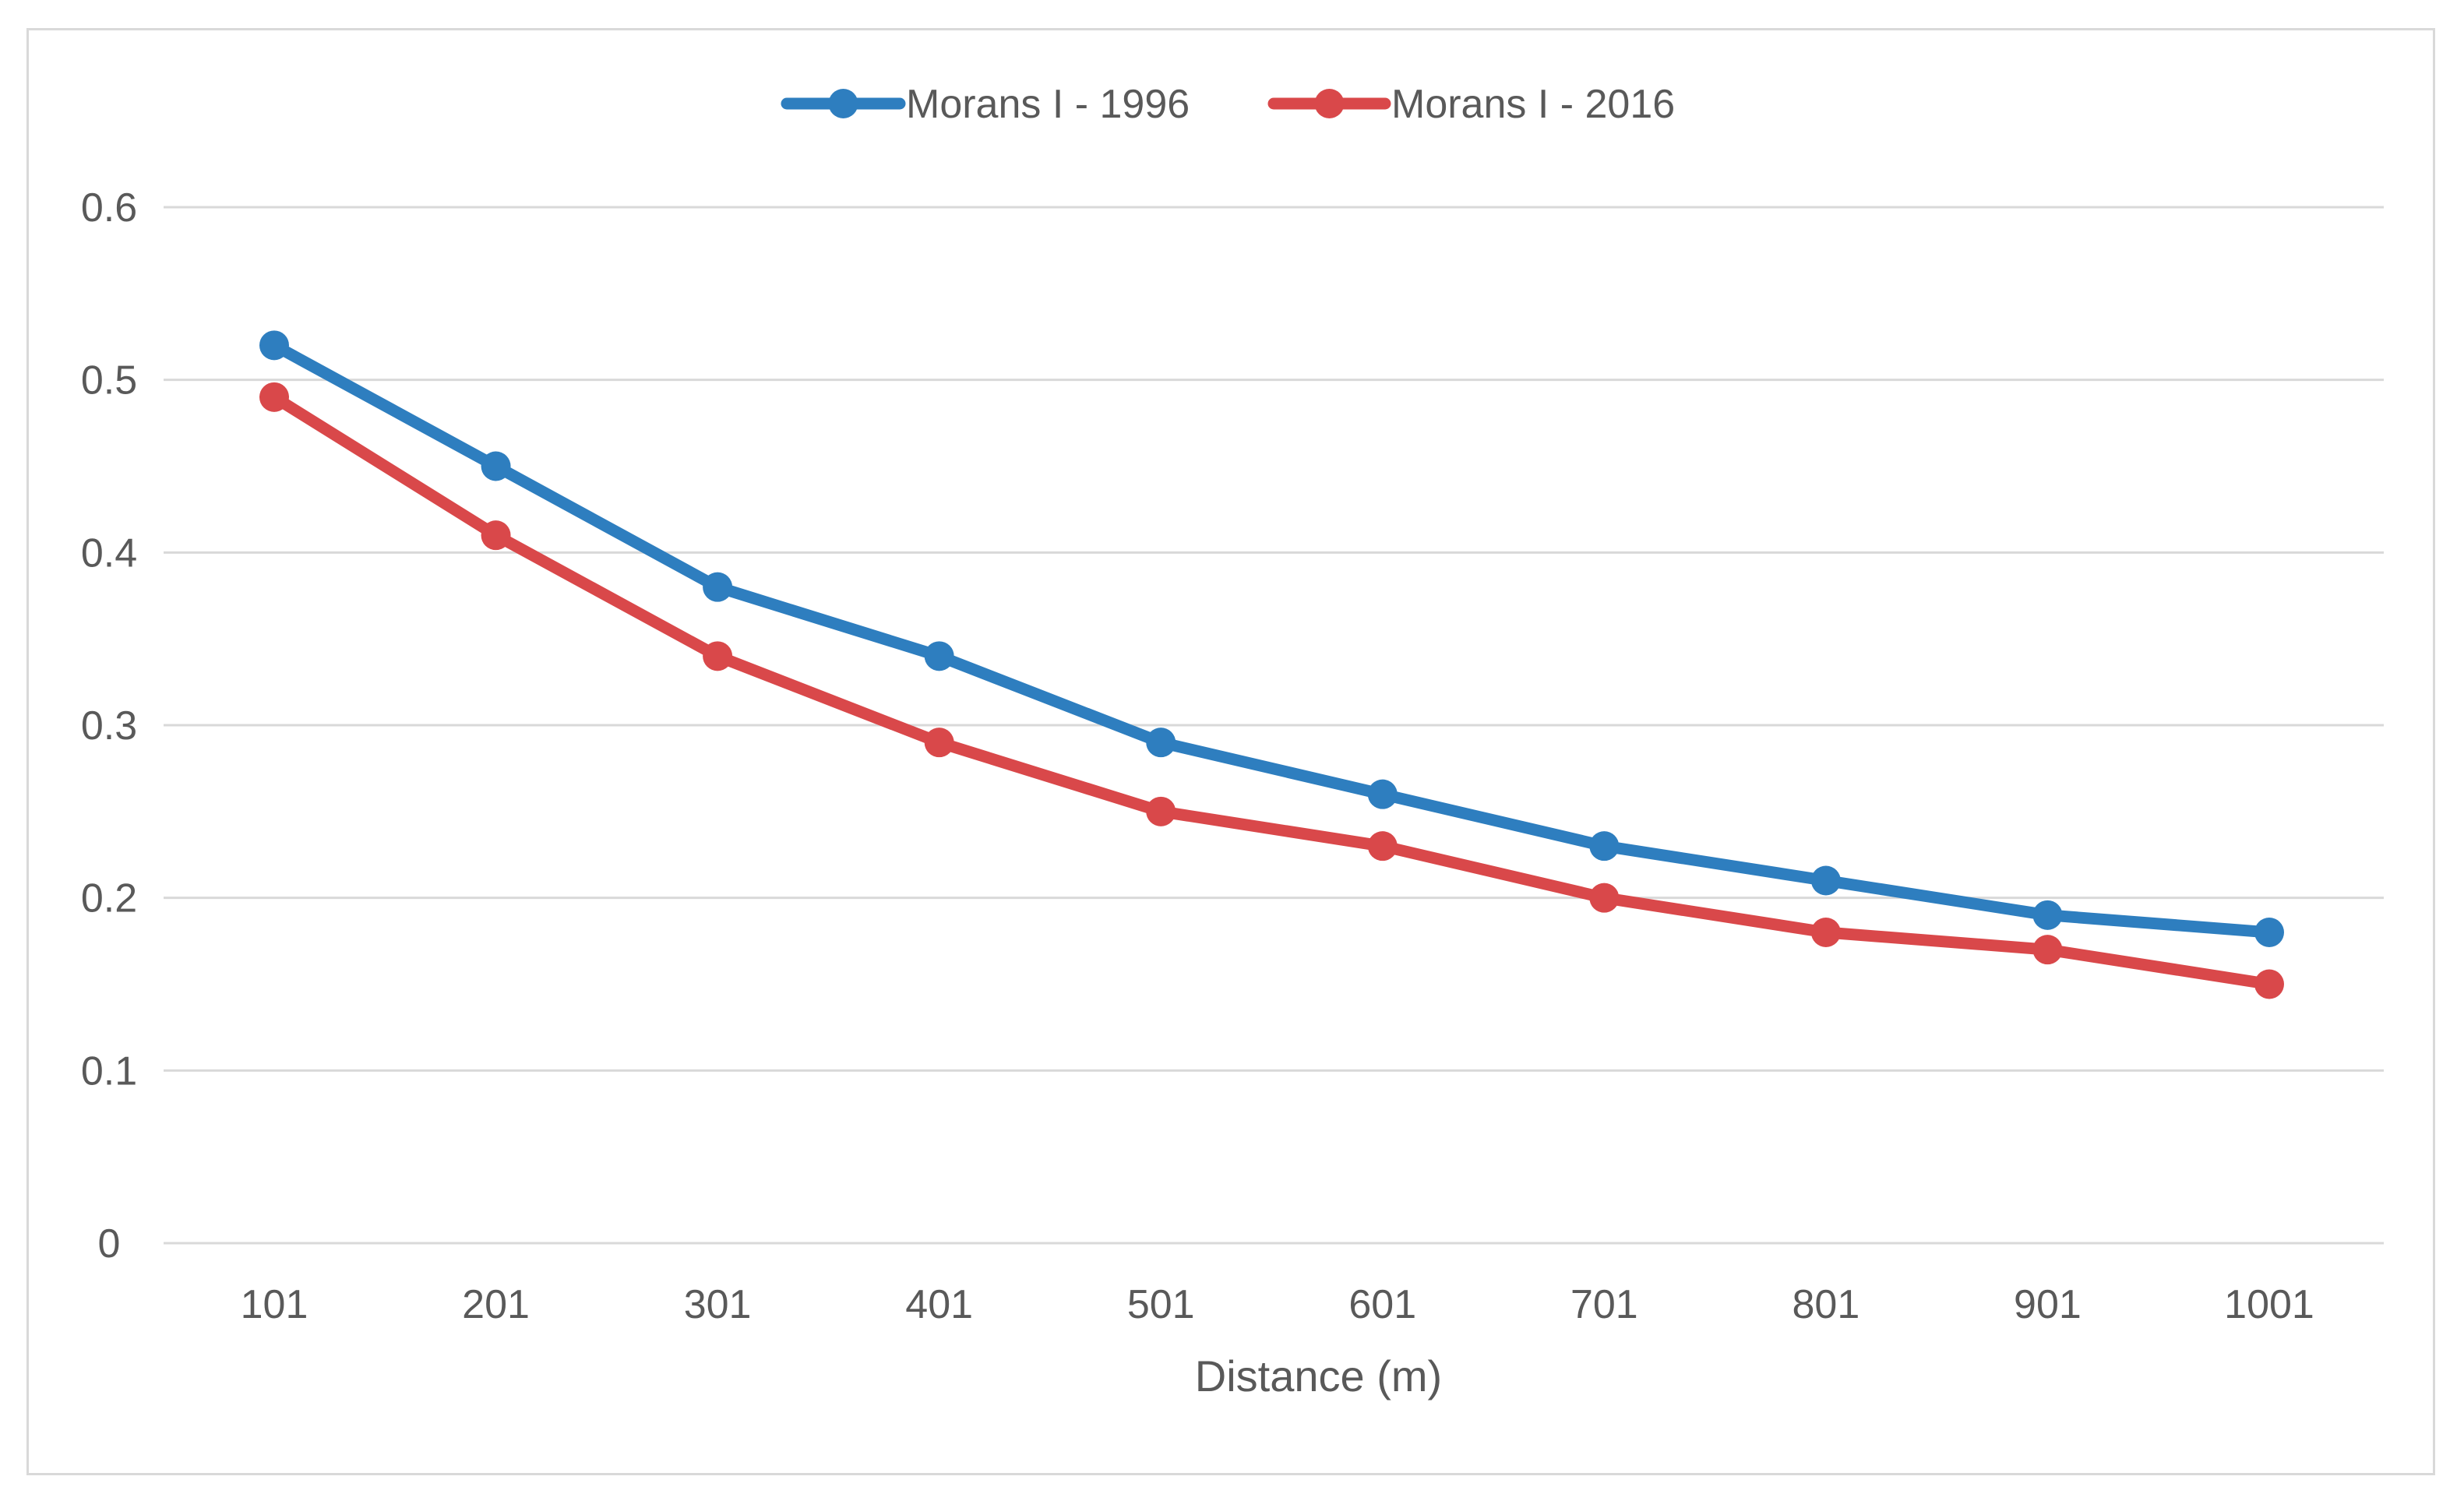  Describe the element at coordinates (1277, 1304) in the screenshot. I see `x-axis-tick-labels: 101 201 301 401 501 601 701 801 901 1001` at that location.